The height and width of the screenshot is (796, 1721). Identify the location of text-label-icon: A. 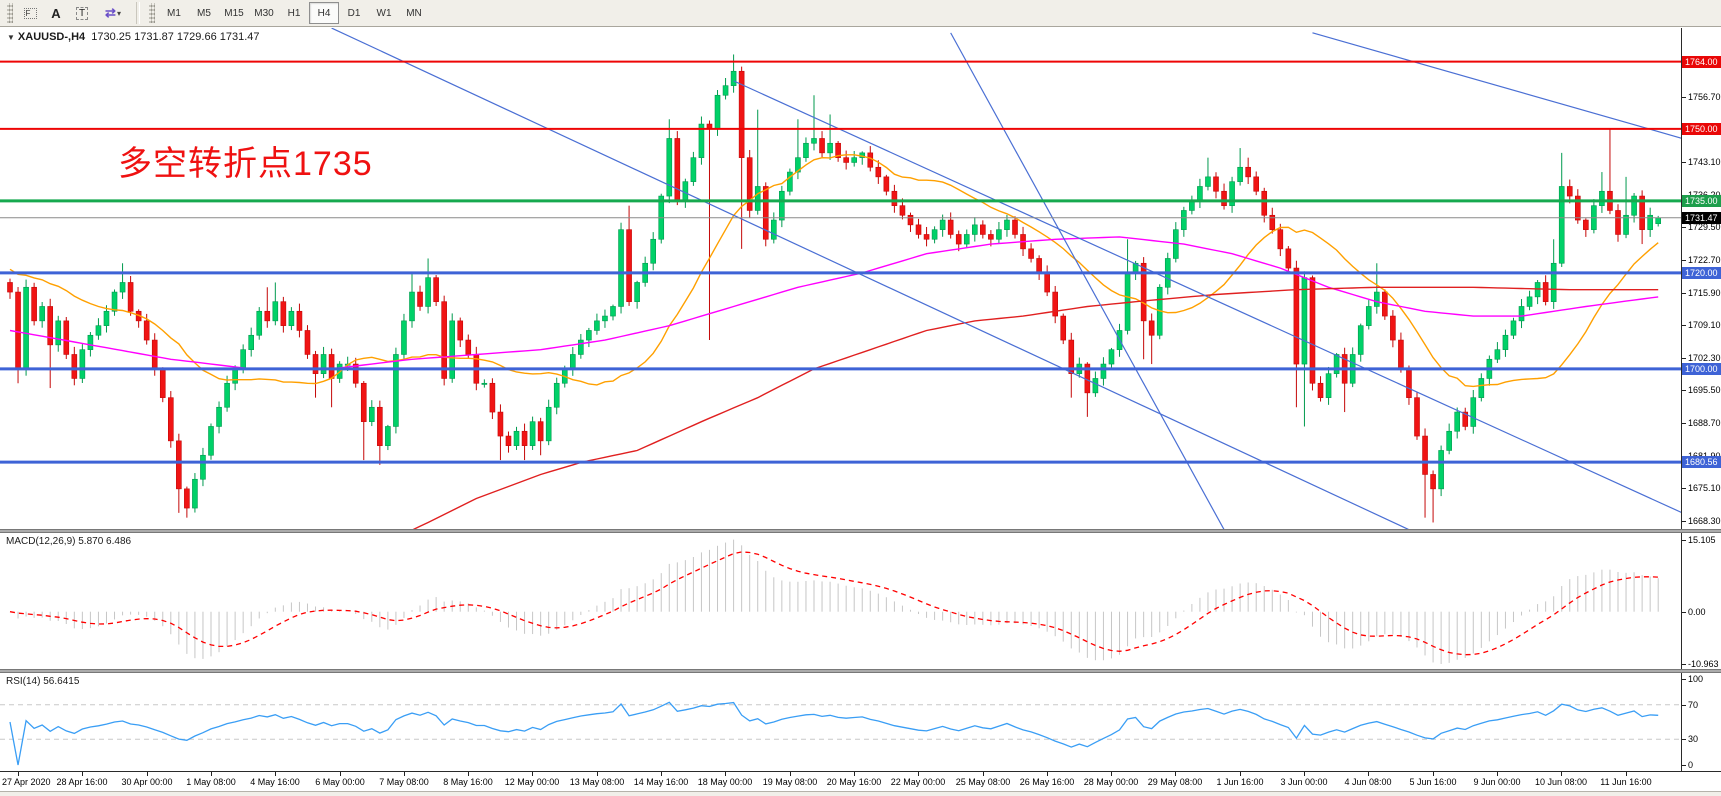
(56, 13).